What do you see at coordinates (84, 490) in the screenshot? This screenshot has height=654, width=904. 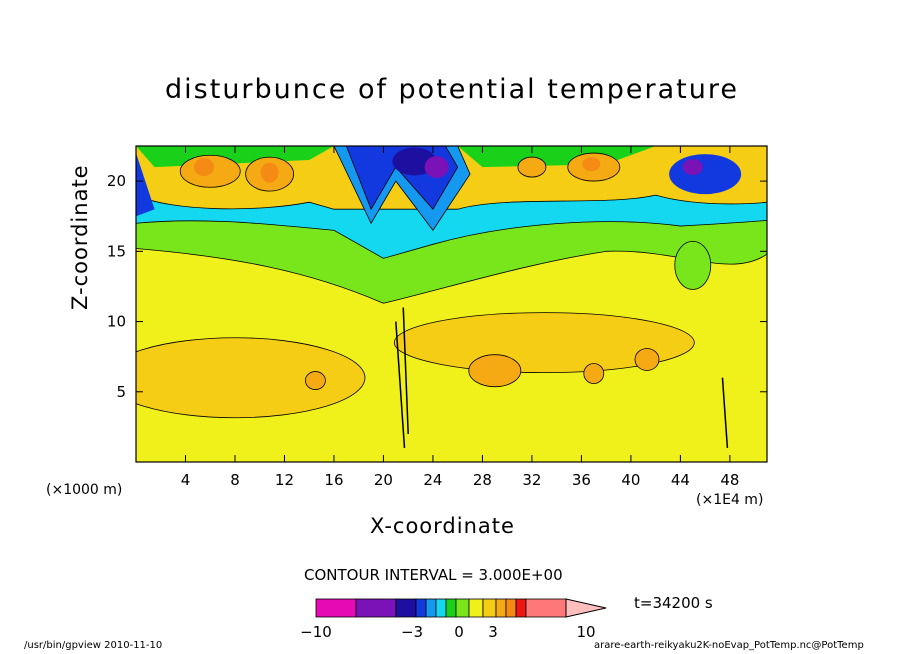 I see `x-unit-left: (×1000 m)` at bounding box center [84, 490].